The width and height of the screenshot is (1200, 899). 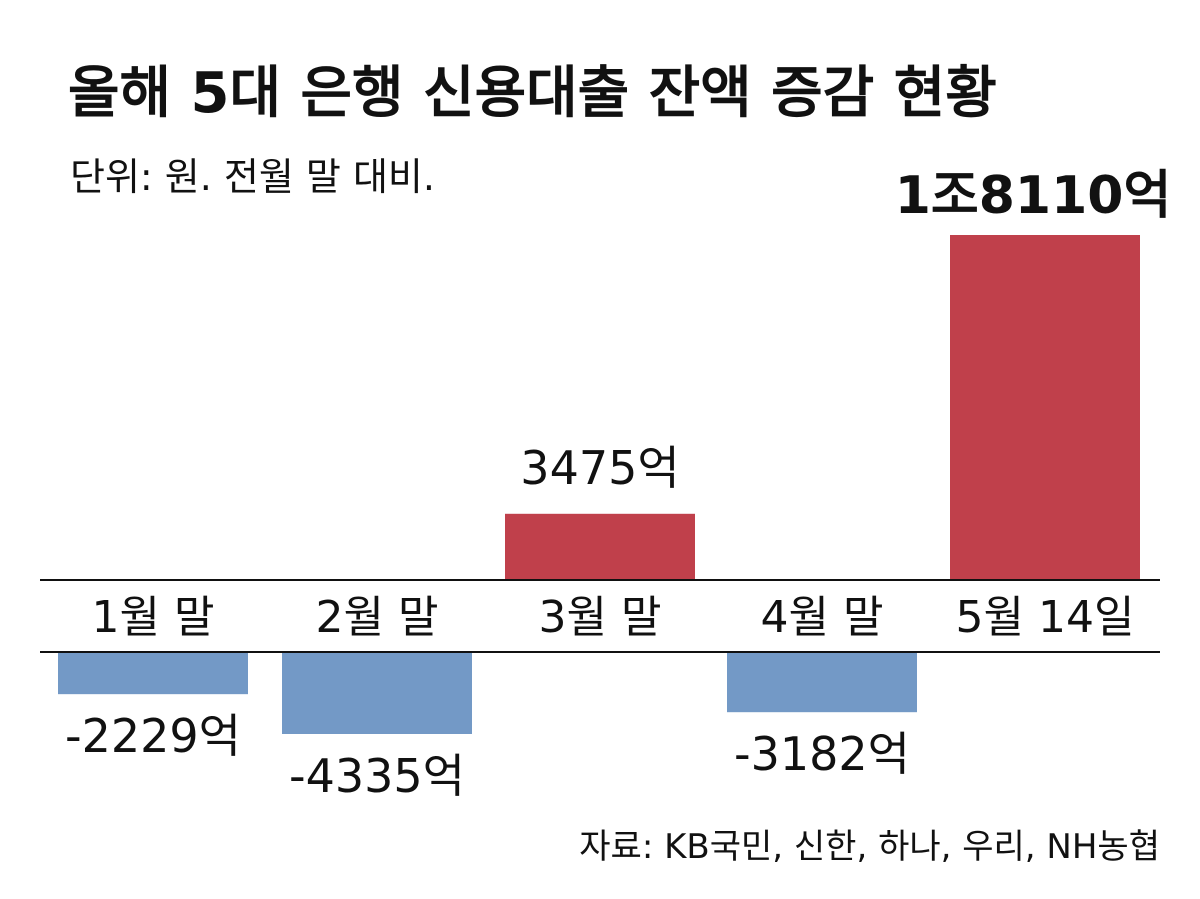 What do you see at coordinates (532, 93) in the screenshot?
I see `chart-title: 올해 5대 은행 신용대출 잔액 증감 현황` at bounding box center [532, 93].